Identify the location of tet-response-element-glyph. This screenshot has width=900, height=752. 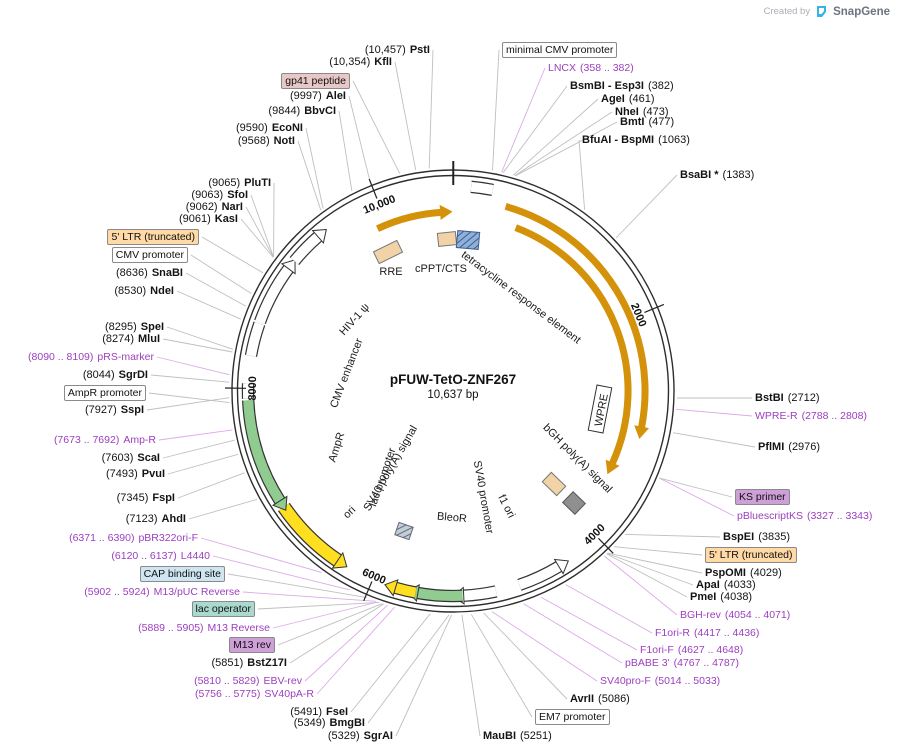
(468, 240).